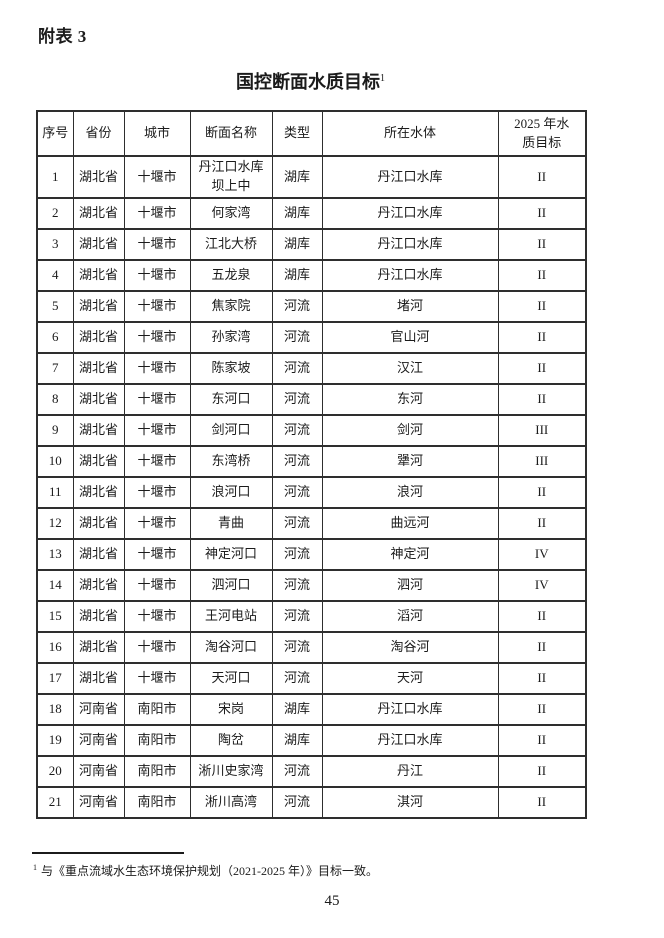 The width and height of the screenshot is (664, 938). Describe the element at coordinates (55, 554) in the screenshot. I see `cell-index: 13` at that location.